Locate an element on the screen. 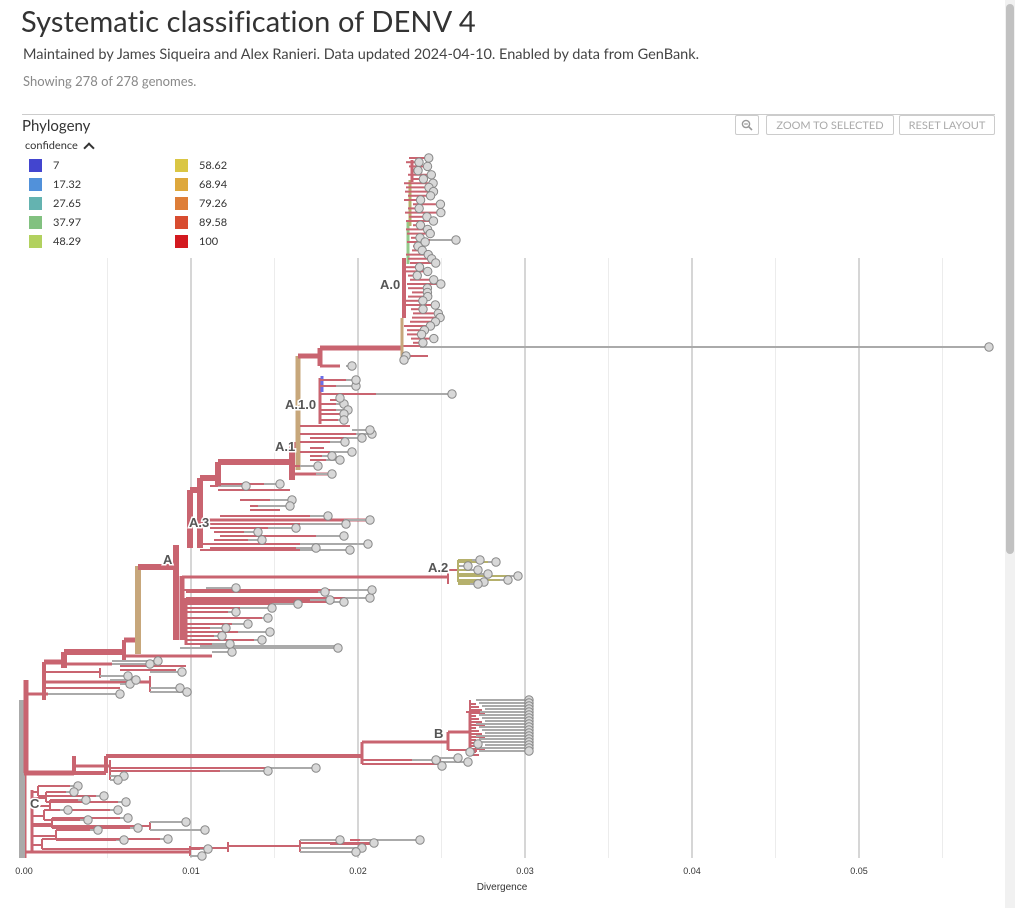  legend-item: 89.58 is located at coordinates (201, 222).